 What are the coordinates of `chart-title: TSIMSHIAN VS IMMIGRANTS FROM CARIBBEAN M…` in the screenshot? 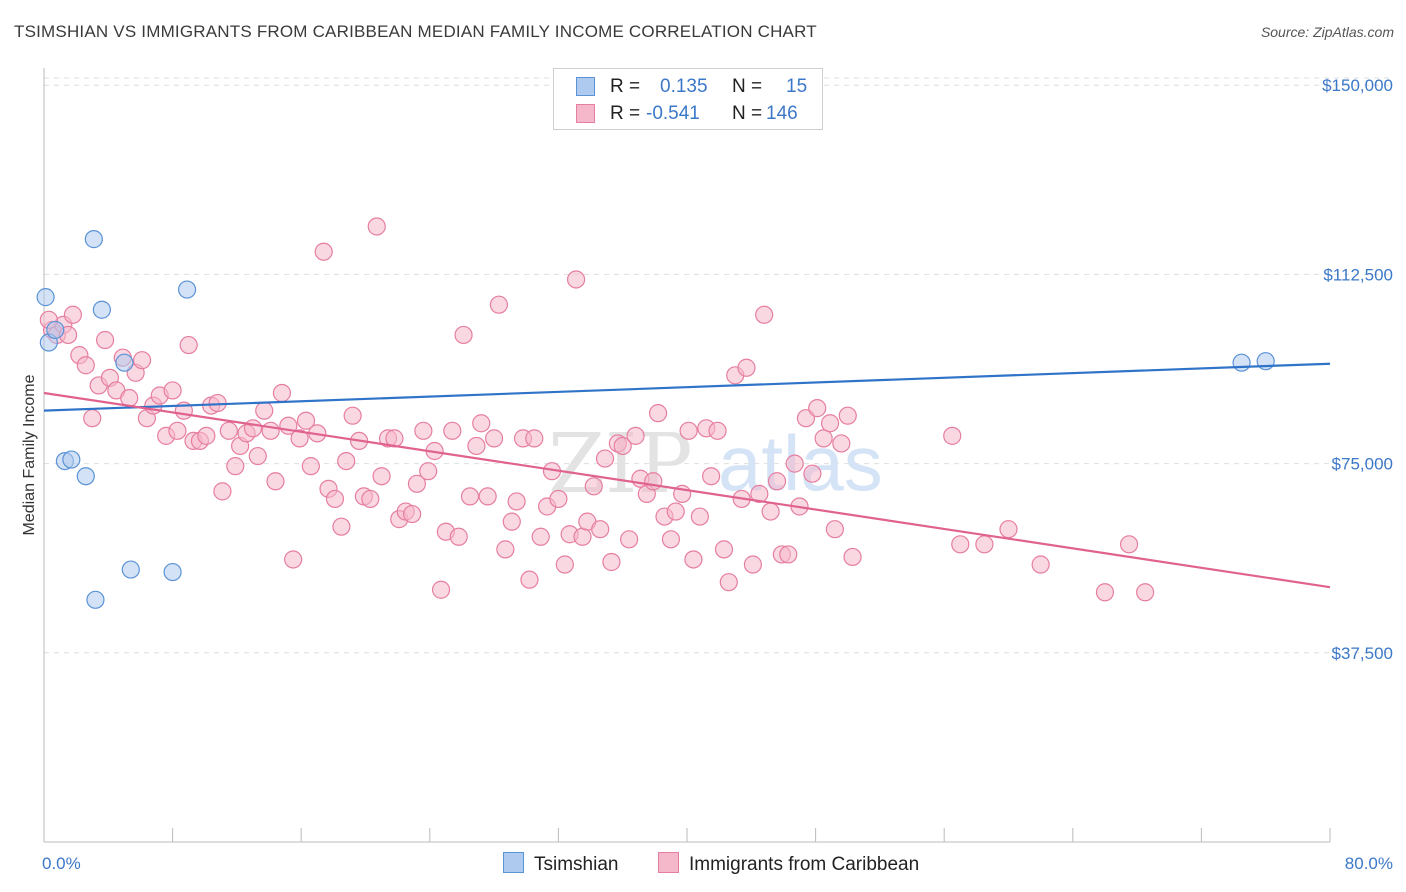 It's located at (415, 31).